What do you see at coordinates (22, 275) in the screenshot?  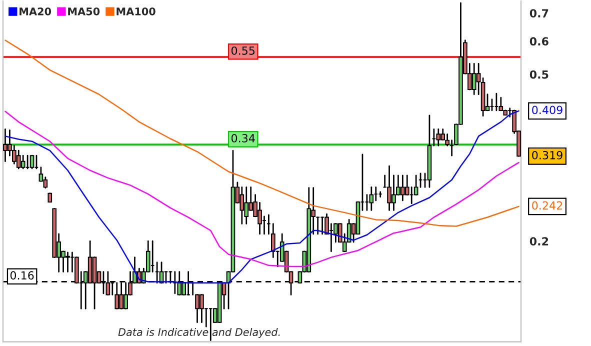 I see `ref-line-label: 0.16` at bounding box center [22, 275].